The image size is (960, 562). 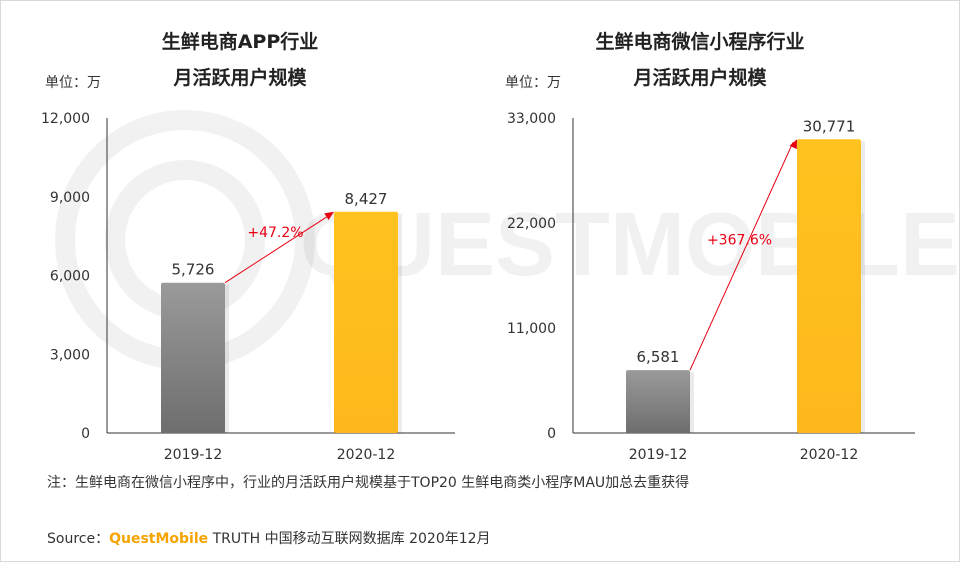 What do you see at coordinates (73, 83) in the screenshot?
I see `chart1-unit-label: 单位：万` at bounding box center [73, 83].